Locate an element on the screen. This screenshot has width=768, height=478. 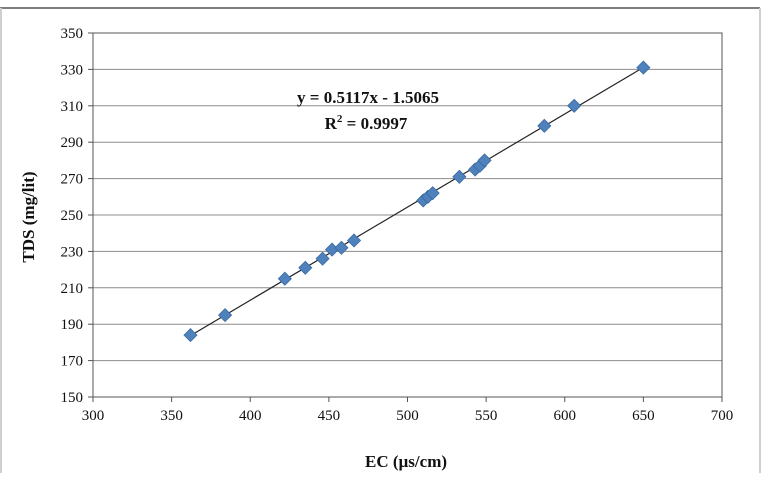
x-tick-label-5: 550 is located at coordinates (486, 416).